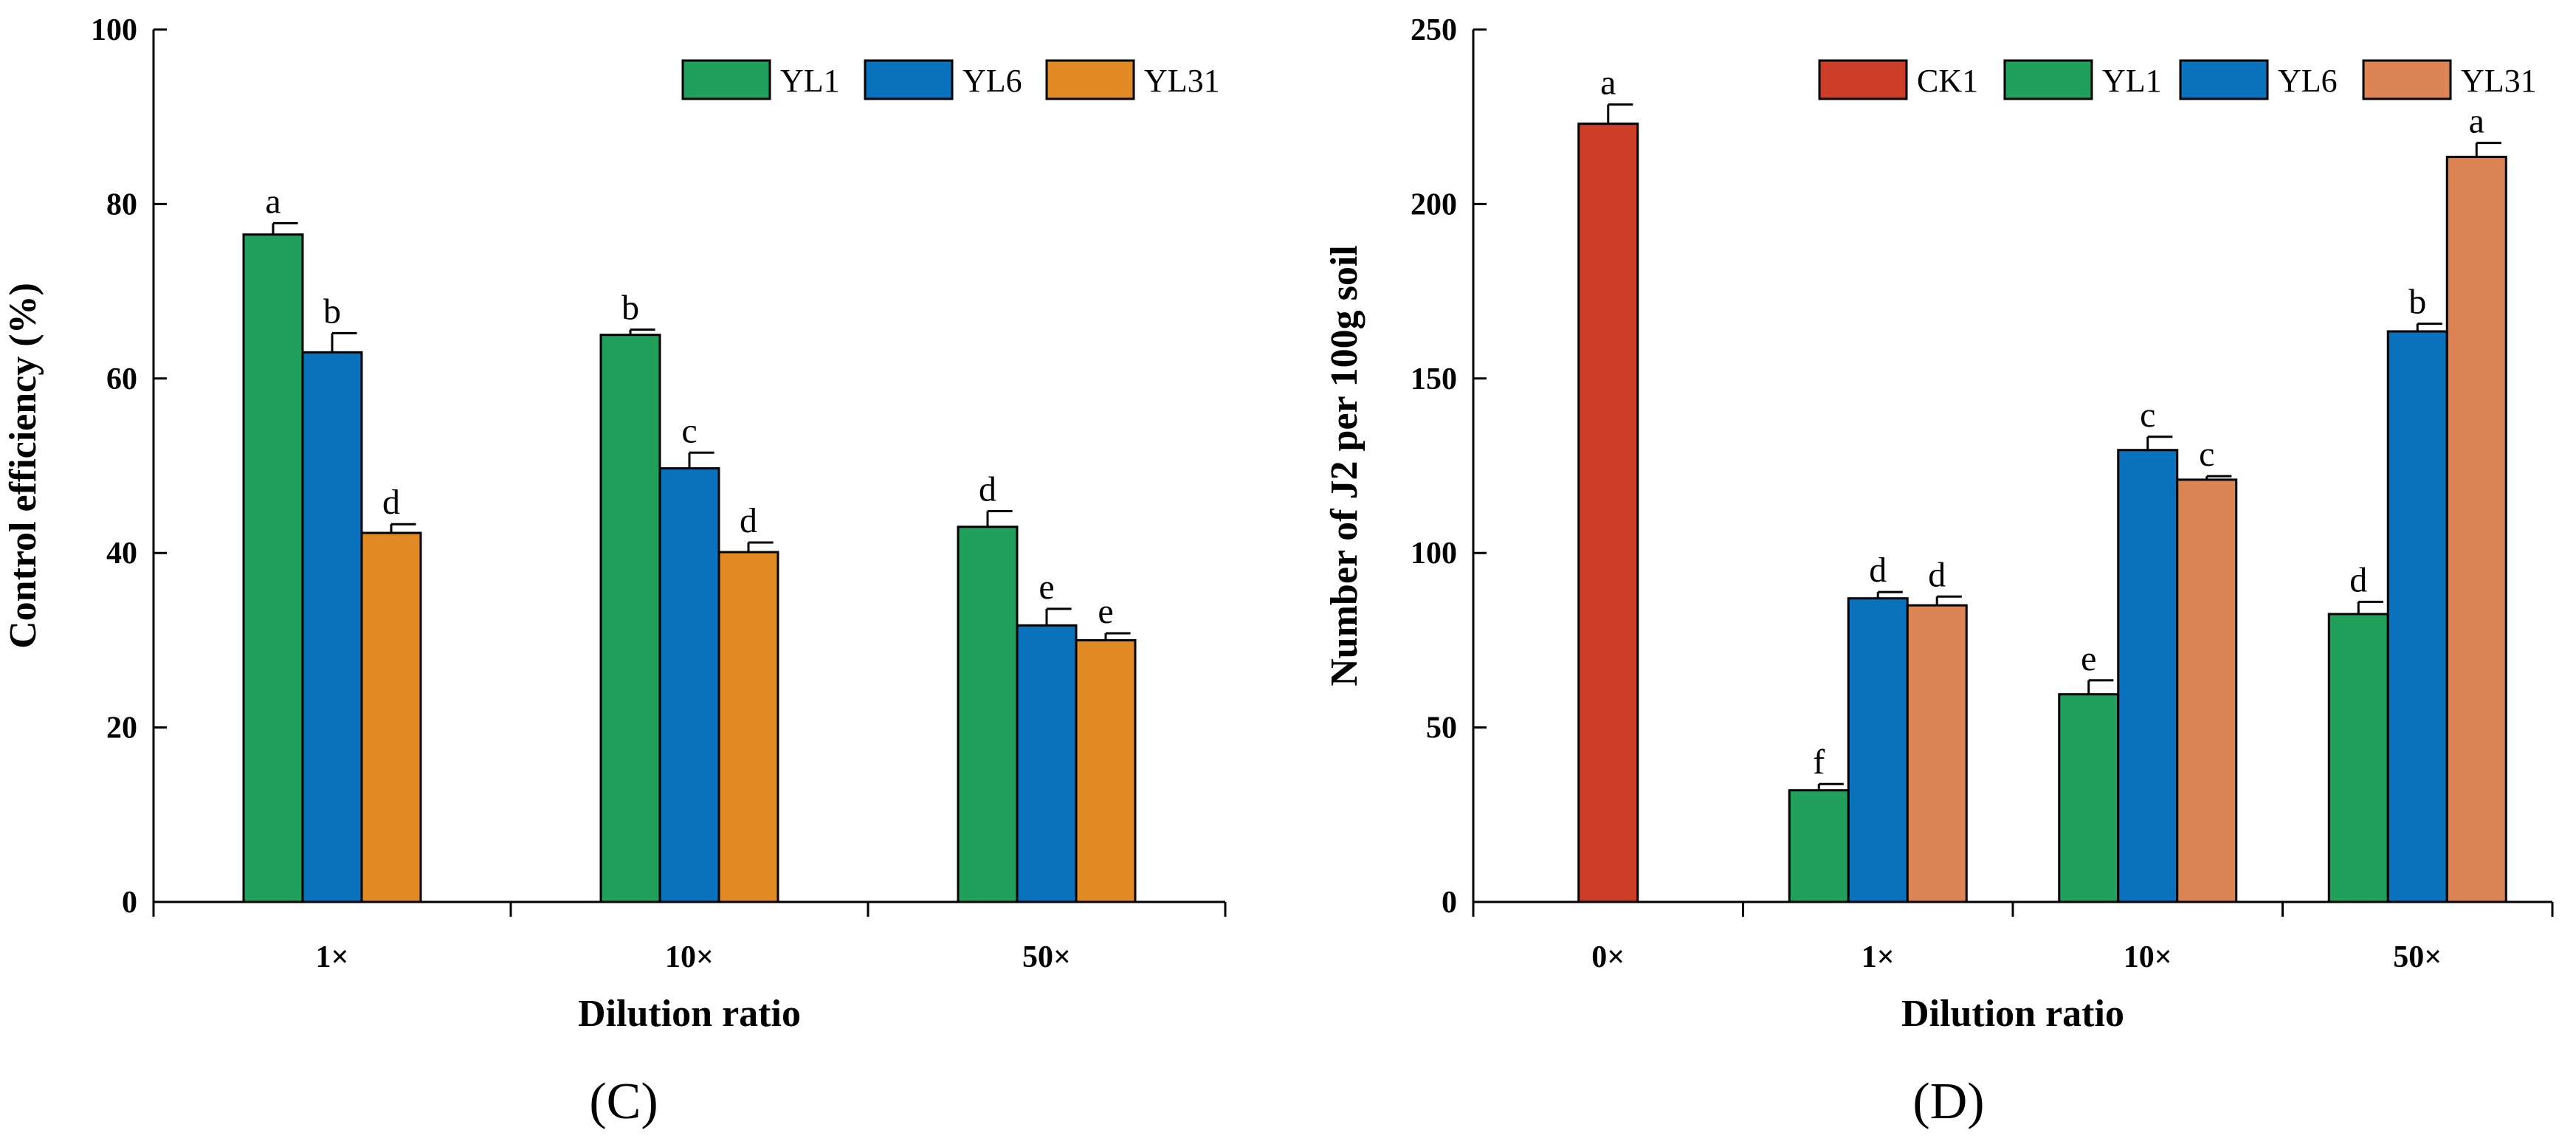  What do you see at coordinates (1608, 957) in the screenshot?
I see `x-tick-label: 0×` at bounding box center [1608, 957].